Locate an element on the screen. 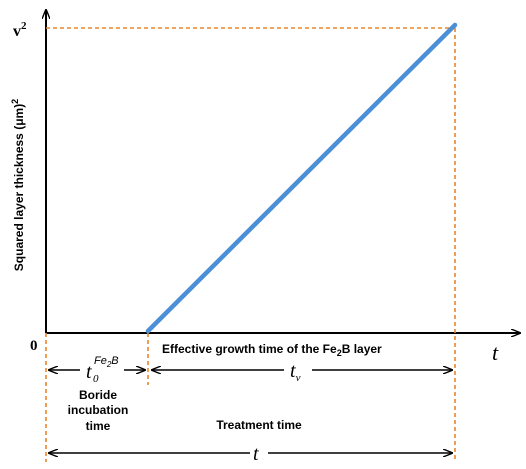 The image size is (526, 469). incubation-symbol-bg is located at coordinates (102, 368).